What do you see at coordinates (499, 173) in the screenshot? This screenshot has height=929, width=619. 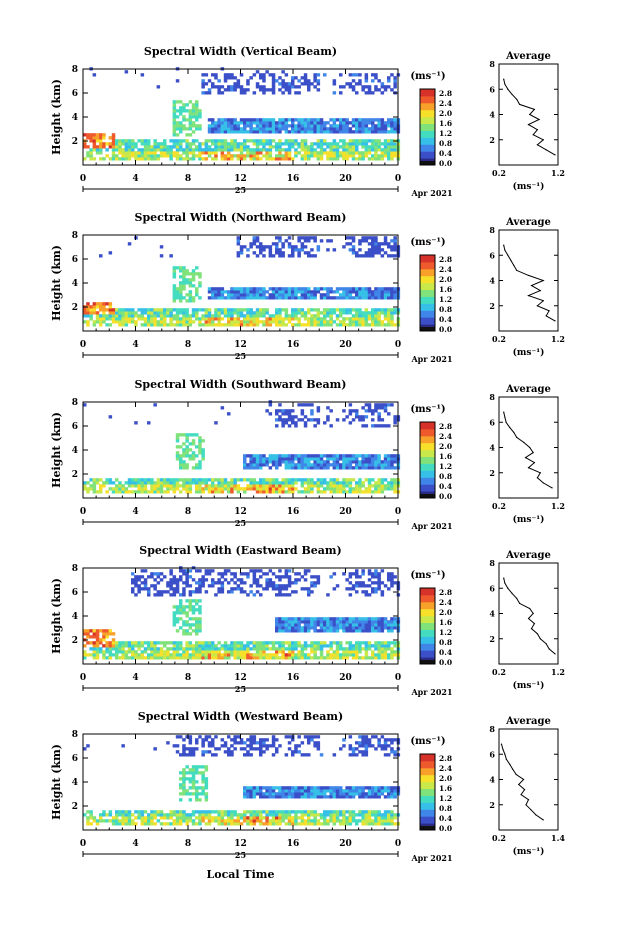 I see `profile-x-tick-label: 0.2` at bounding box center [499, 173].